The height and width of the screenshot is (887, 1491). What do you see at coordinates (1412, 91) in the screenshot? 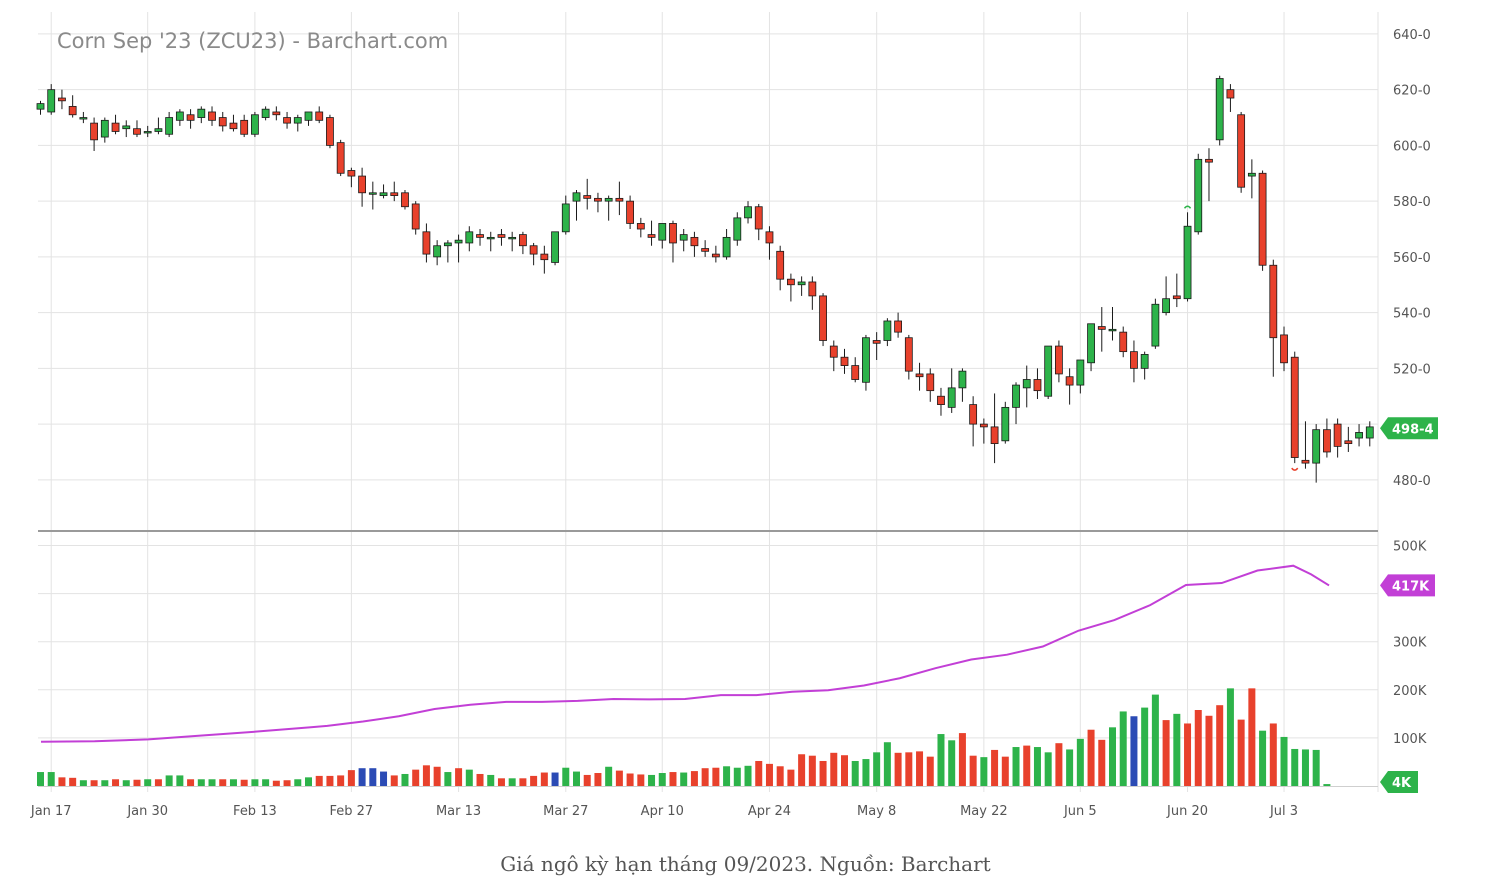
I see `price-tick-label: 620-0` at bounding box center [1412, 91].